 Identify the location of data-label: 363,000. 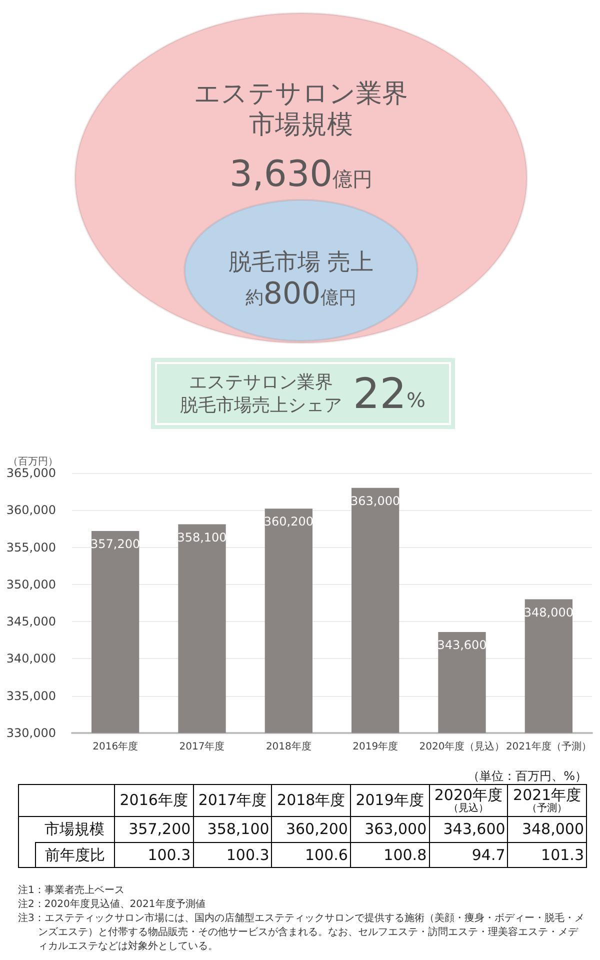
(390, 829).